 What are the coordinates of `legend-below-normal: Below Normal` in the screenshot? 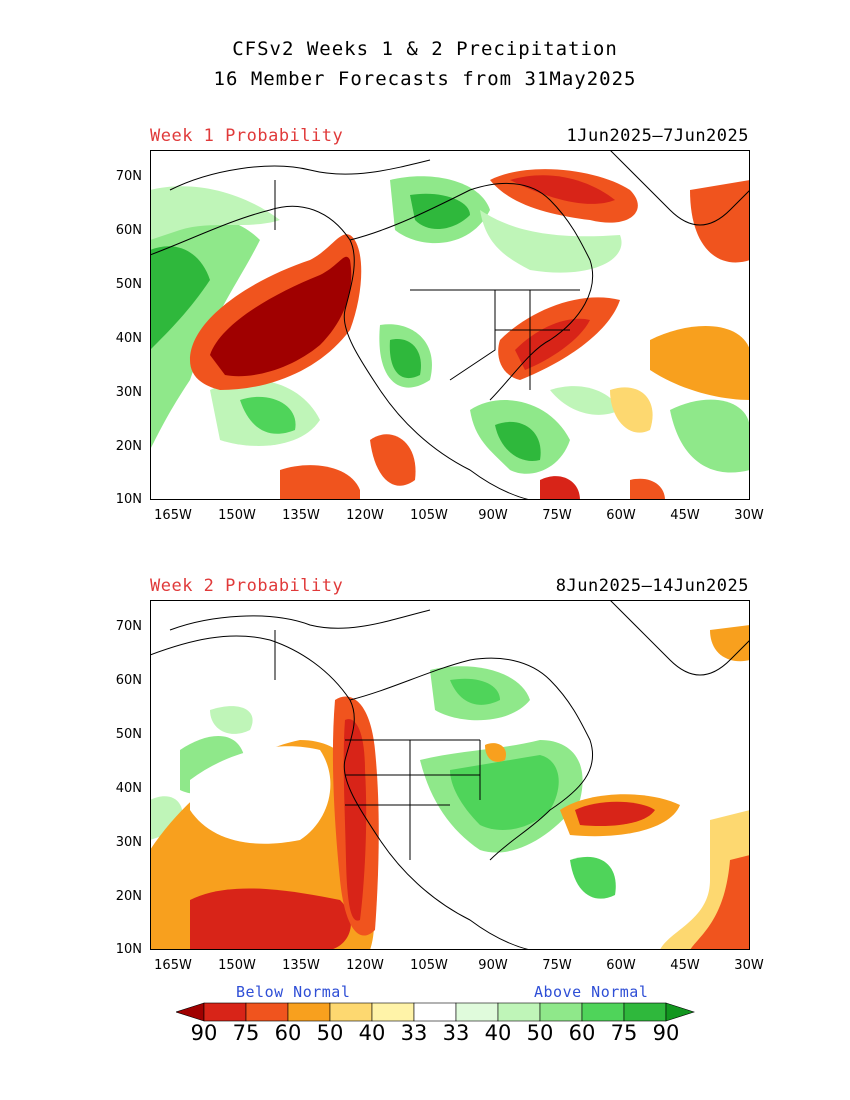 It's located at (293, 992).